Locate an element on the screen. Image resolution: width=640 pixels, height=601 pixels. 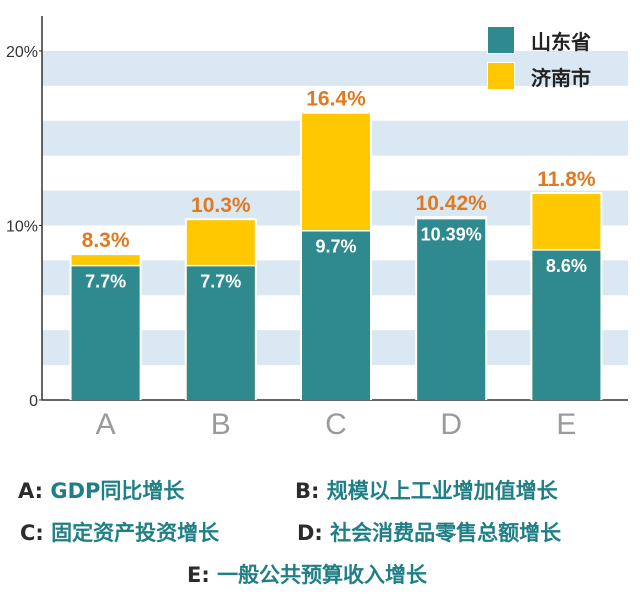
x-category-label-B: B is located at coordinates (221, 424).